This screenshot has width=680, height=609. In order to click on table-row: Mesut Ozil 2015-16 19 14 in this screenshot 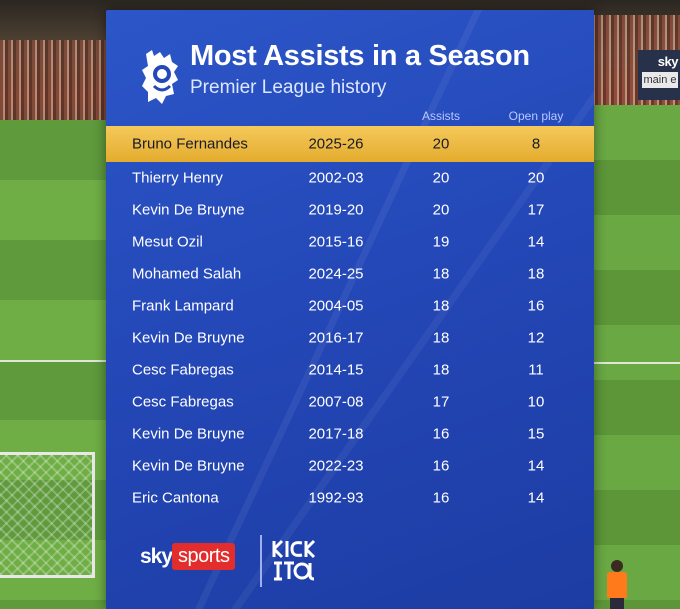, I will do `click(350, 242)`.